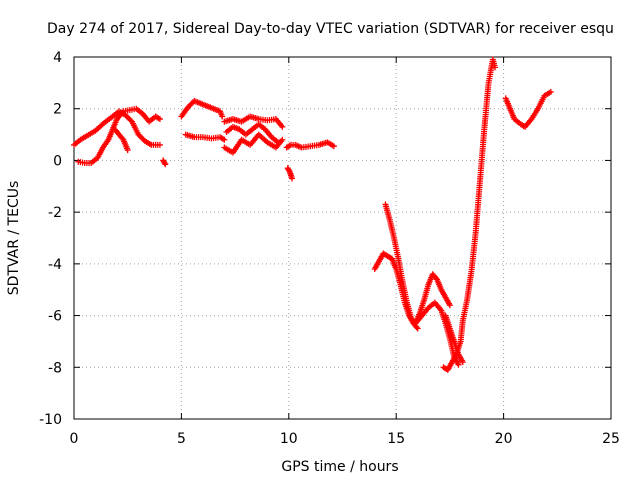  Describe the element at coordinates (339, 467) in the screenshot. I see `x-axis-label: GPS time / hours` at that location.